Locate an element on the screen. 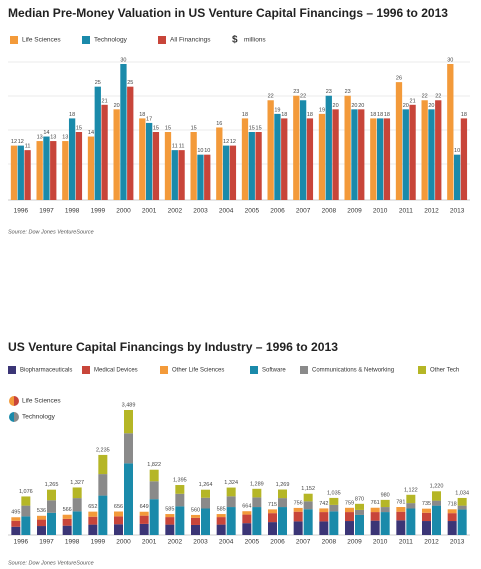 The width and height of the screenshot is (481, 569). x-tick-label: 2000 is located at coordinates (123, 542).